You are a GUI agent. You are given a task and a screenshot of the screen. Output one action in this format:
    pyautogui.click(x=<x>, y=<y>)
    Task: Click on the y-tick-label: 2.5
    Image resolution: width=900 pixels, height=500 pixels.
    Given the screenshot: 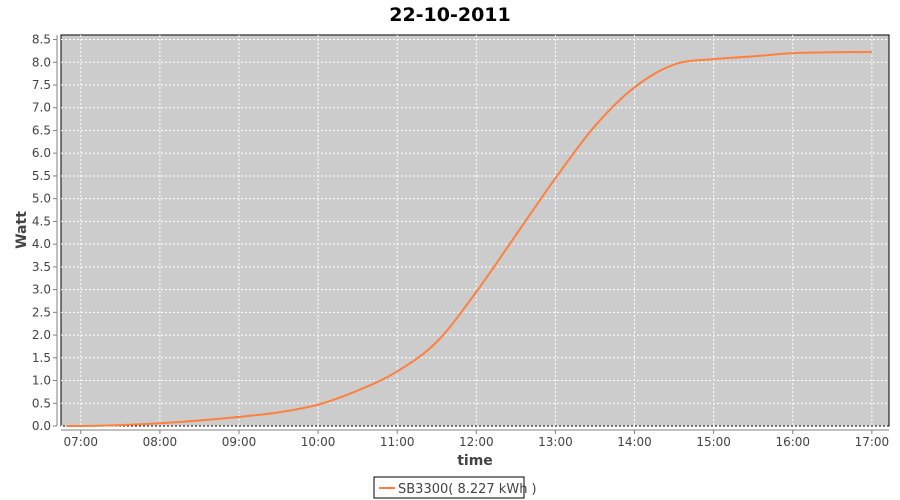 What is the action you would take?
    pyautogui.click(x=41, y=312)
    